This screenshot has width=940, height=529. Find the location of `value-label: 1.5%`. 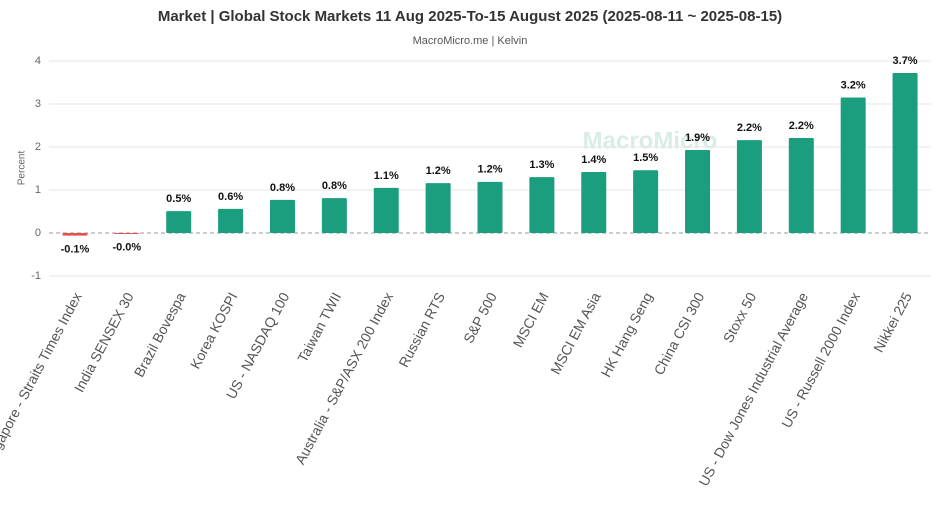

value-label: 1.5% is located at coordinates (645, 158).